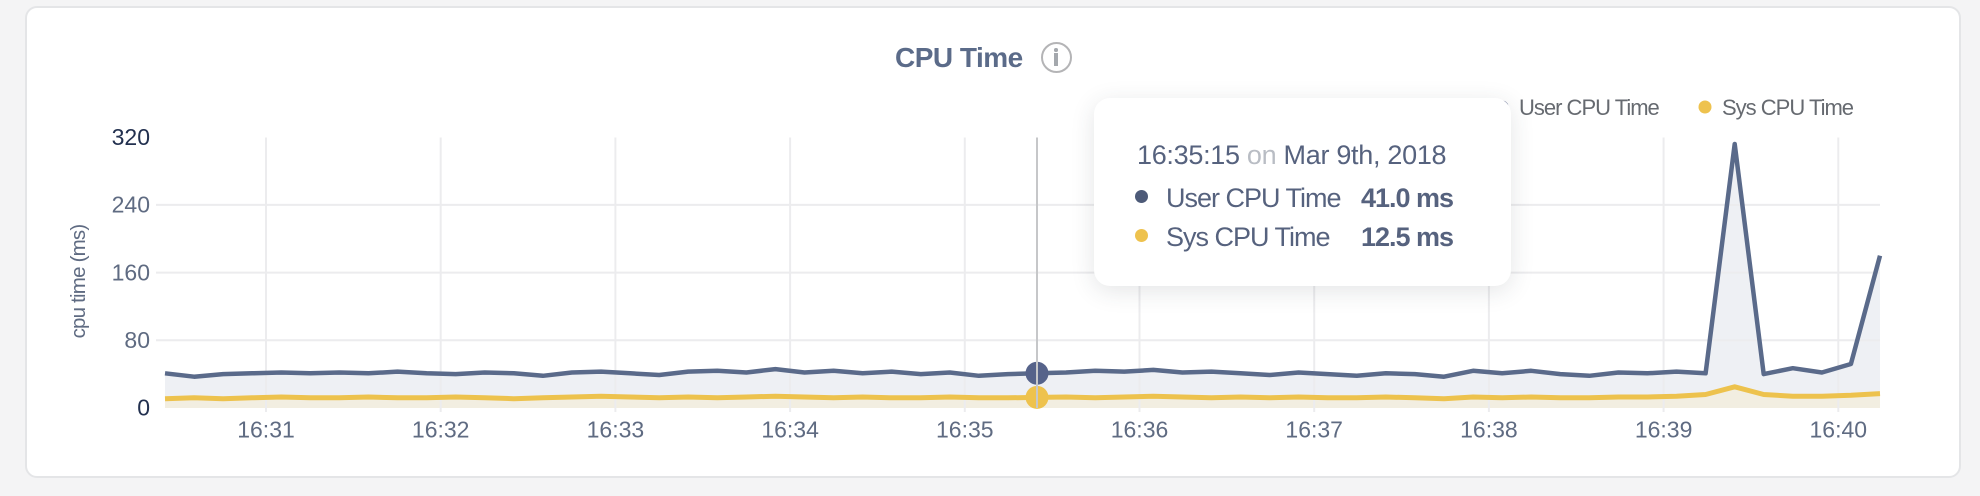 Image resolution: width=1980 pixels, height=496 pixels. Describe the element at coordinates (441, 430) in the screenshot. I see `svg-text: 16:32` at that location.